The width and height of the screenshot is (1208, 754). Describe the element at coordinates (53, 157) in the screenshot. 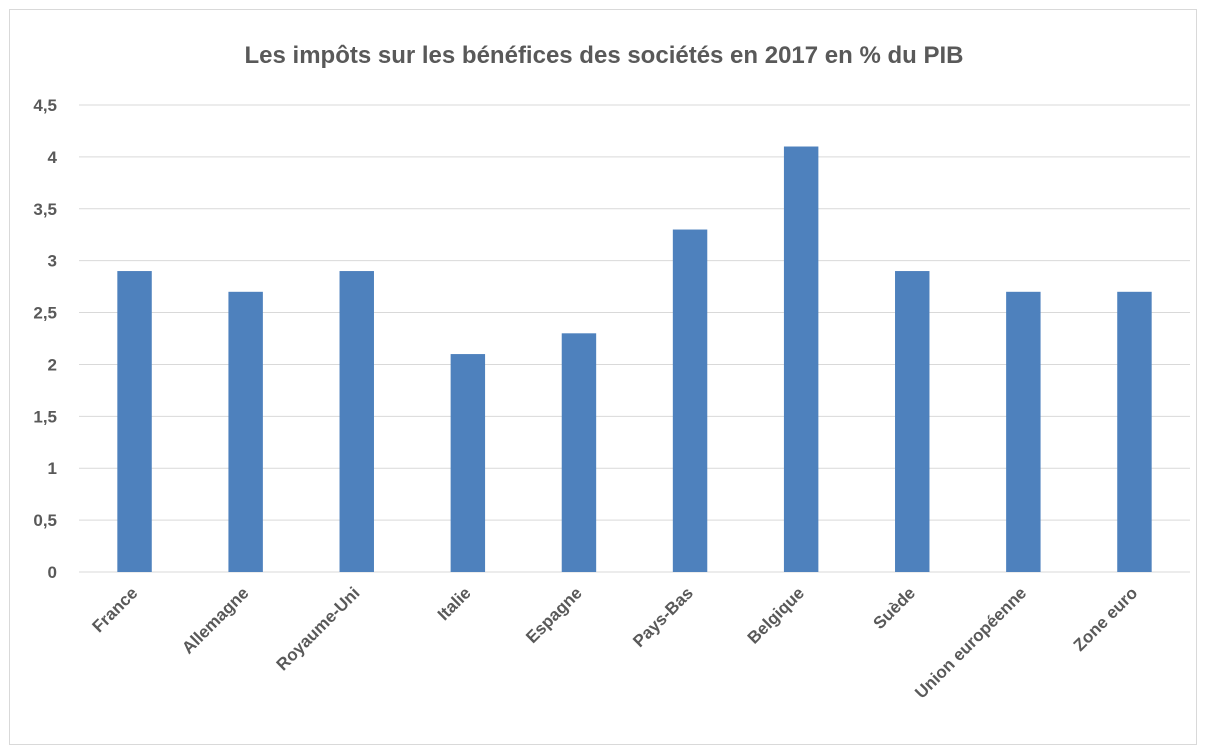

I see `y-tick-label: 4` at that location.